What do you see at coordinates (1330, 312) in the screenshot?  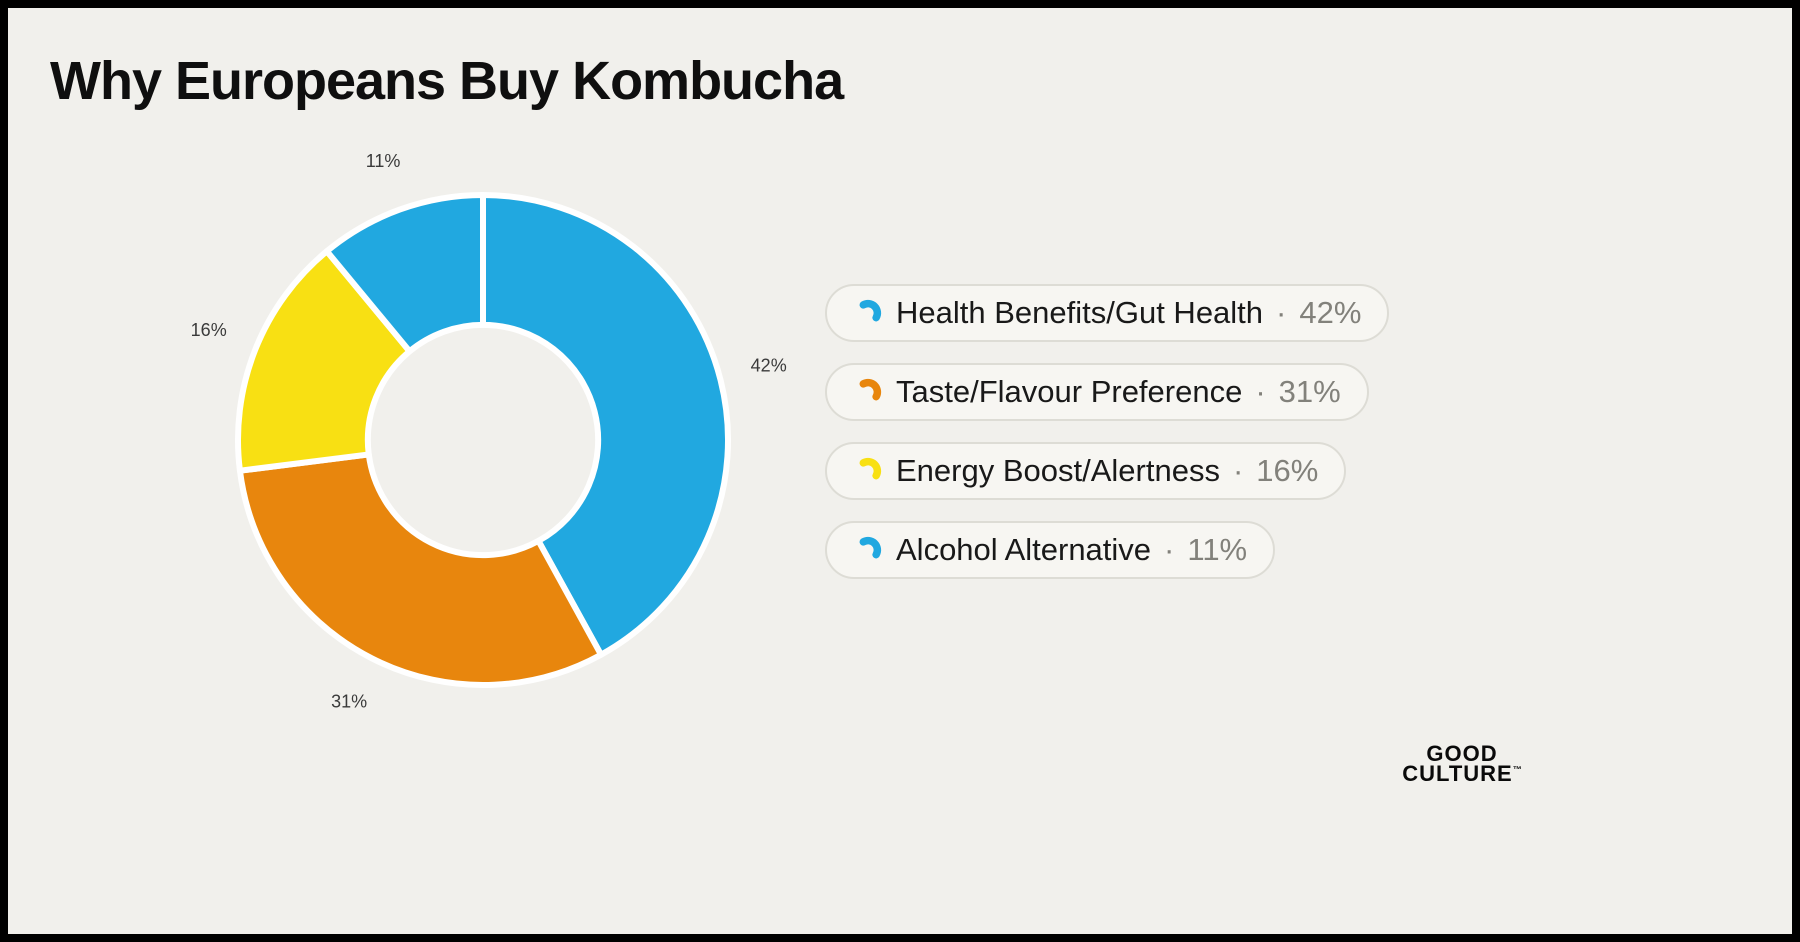 I see `legend-value: 42%` at bounding box center [1330, 312].